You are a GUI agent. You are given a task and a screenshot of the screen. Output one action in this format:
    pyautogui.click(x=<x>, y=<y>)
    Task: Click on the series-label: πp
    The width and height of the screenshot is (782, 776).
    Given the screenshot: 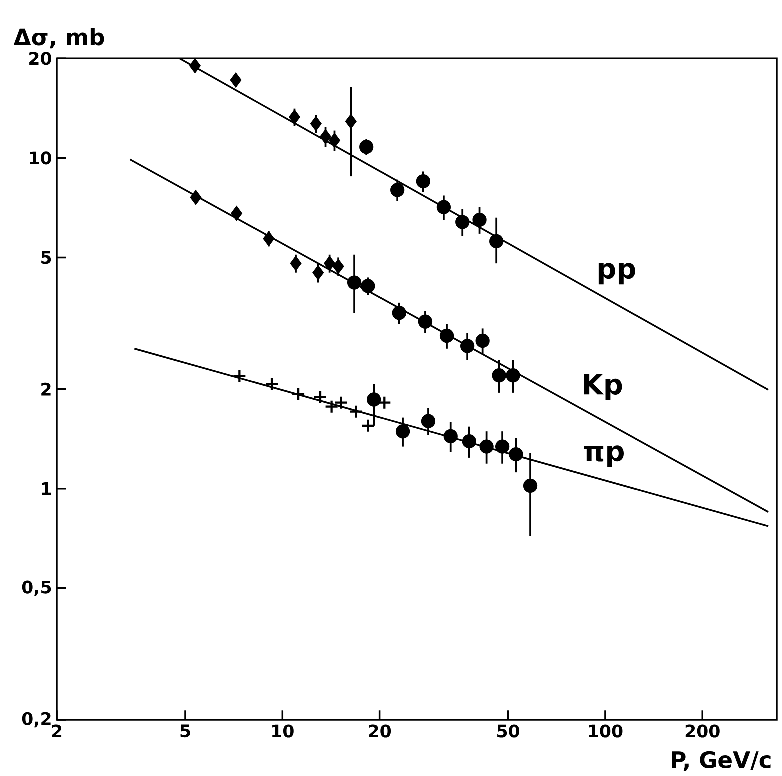 What is the action you would take?
    pyautogui.click(x=604, y=457)
    